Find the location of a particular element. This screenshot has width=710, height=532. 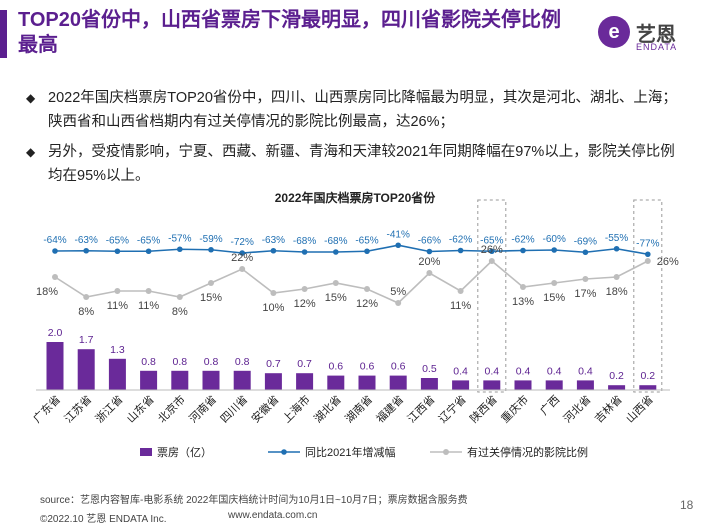

closed-ratio-label: 12% is located at coordinates (305, 304).